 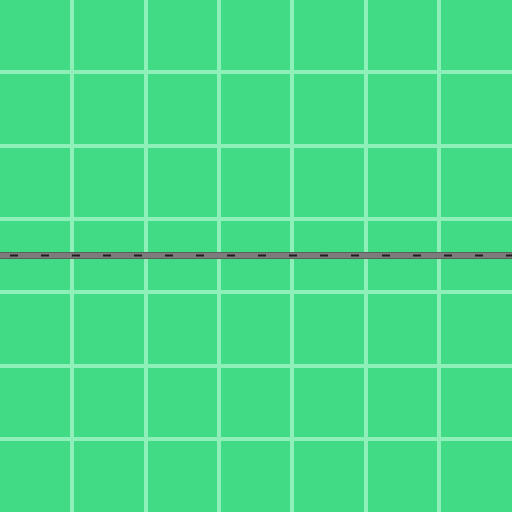 I want to click on road-edge-bottom, so click(x=256, y=258).